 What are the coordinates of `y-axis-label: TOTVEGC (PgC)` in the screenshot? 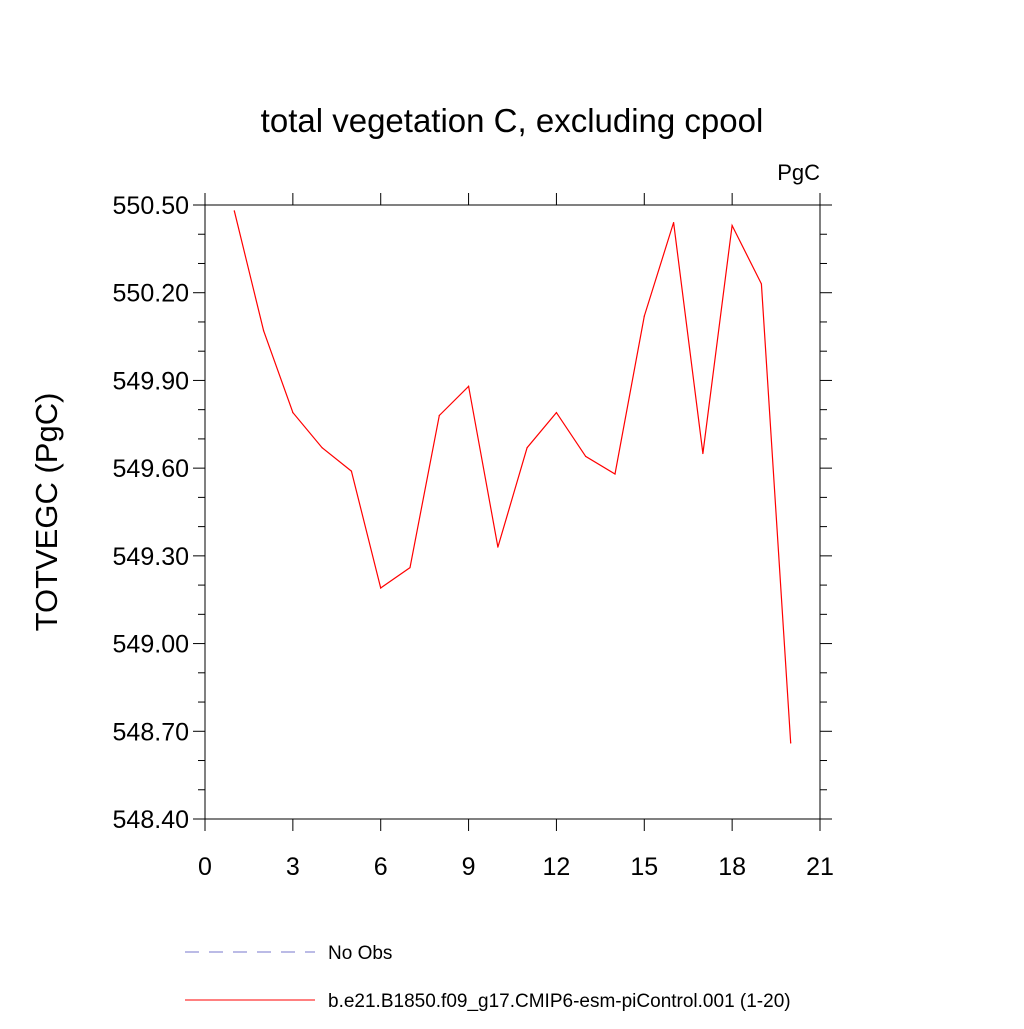 It's located at (46, 512).